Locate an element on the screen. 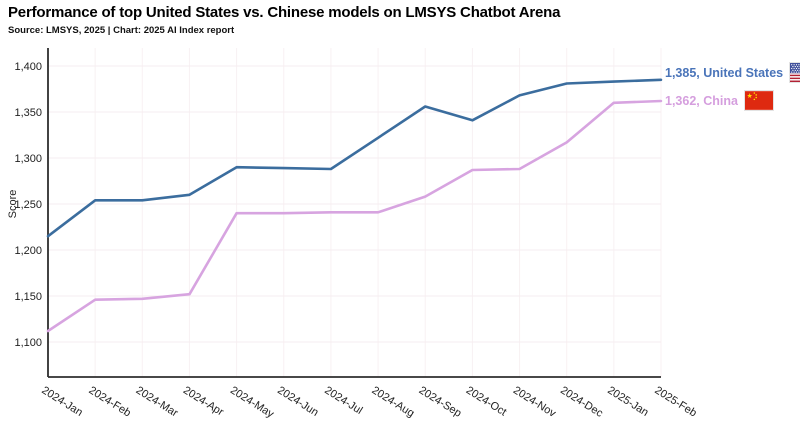  x-tick-label: 2024-Apr is located at coordinates (203, 401).